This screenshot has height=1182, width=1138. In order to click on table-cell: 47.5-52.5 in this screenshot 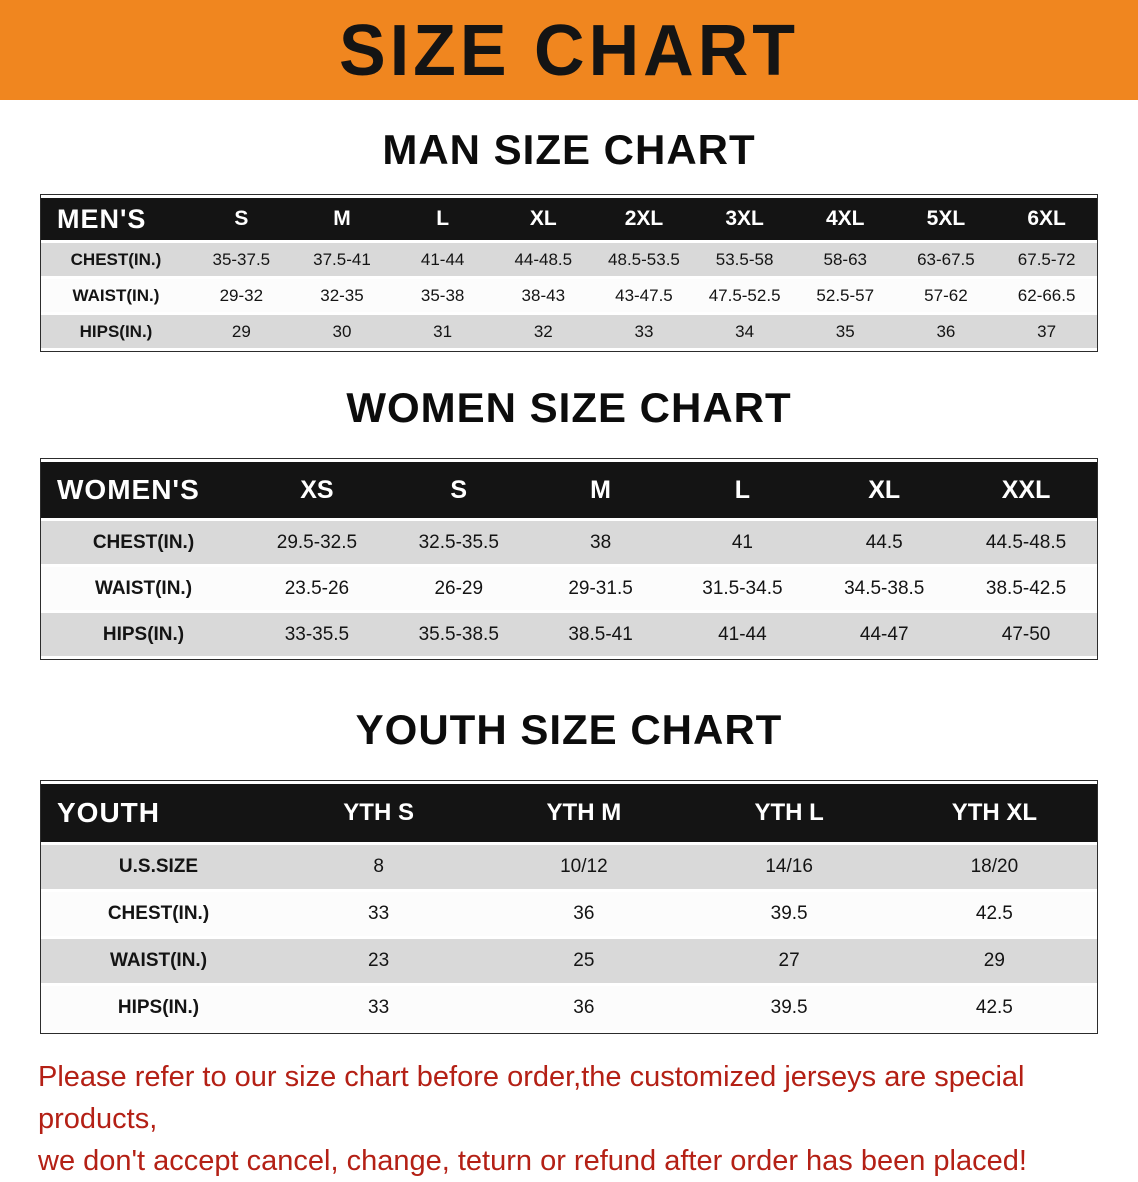, I will do `click(744, 295)`.